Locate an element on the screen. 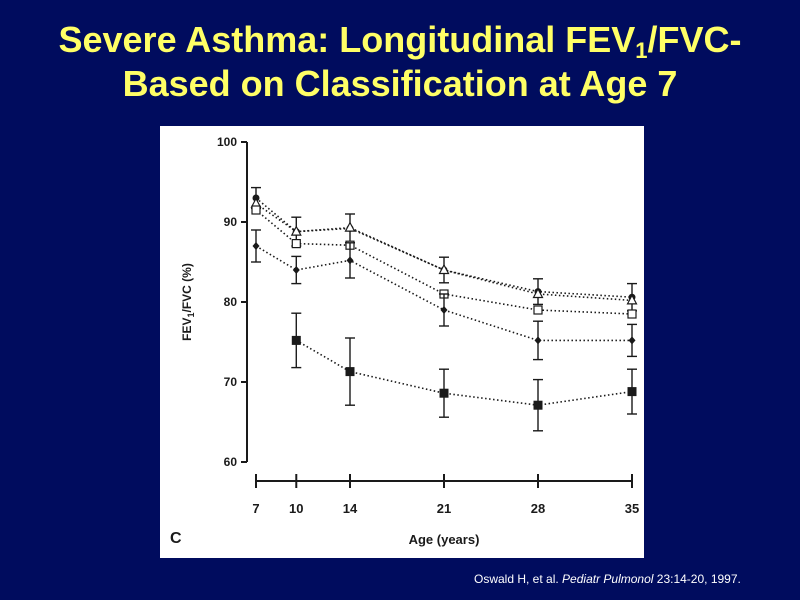 Image resolution: width=800 pixels, height=600 pixels. slide-title-line-1: Severe Asthma: Longitudinal FEV1/FVC- is located at coordinates (400, 40).